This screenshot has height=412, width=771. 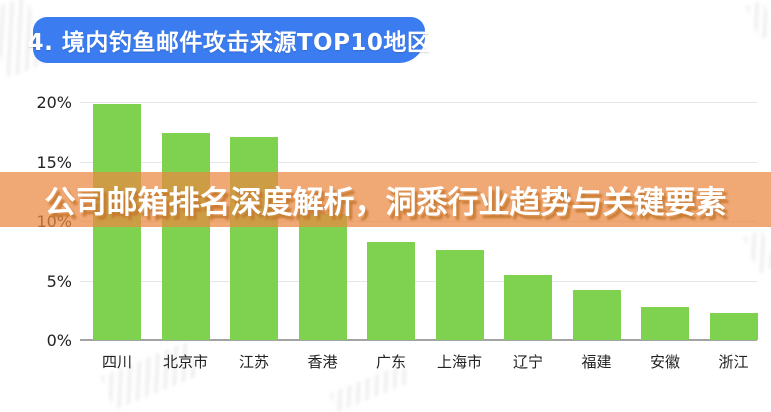 I want to click on bar-香港, so click(x=323, y=277).